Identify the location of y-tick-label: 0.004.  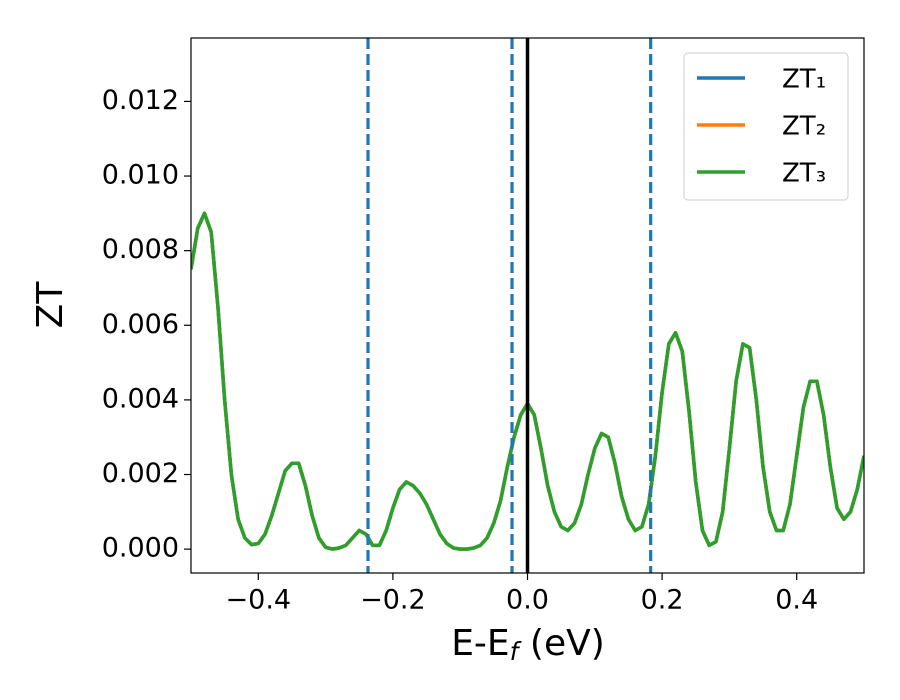
(140, 398).